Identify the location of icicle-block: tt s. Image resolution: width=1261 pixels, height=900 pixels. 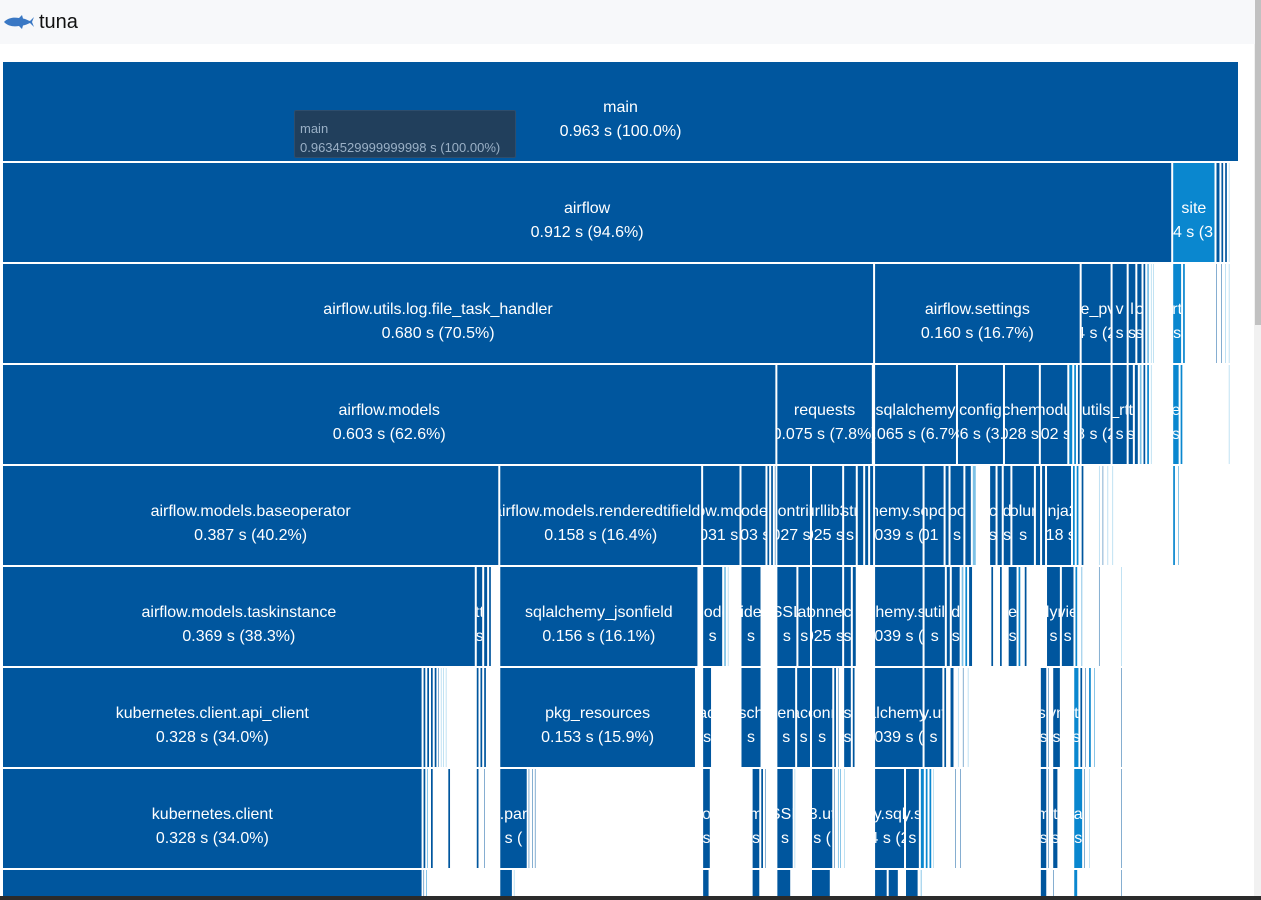
(479, 616).